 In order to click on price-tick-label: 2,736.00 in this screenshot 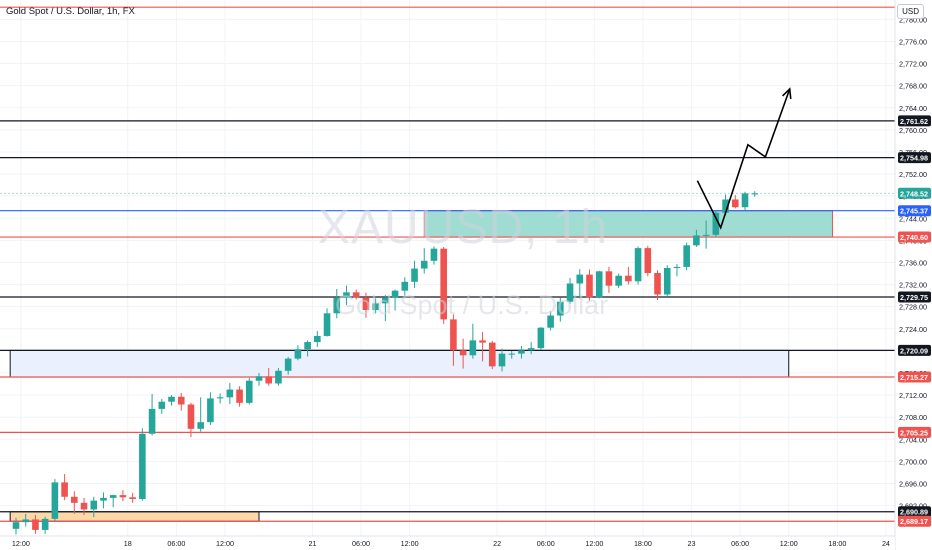, I will do `click(913, 262)`.